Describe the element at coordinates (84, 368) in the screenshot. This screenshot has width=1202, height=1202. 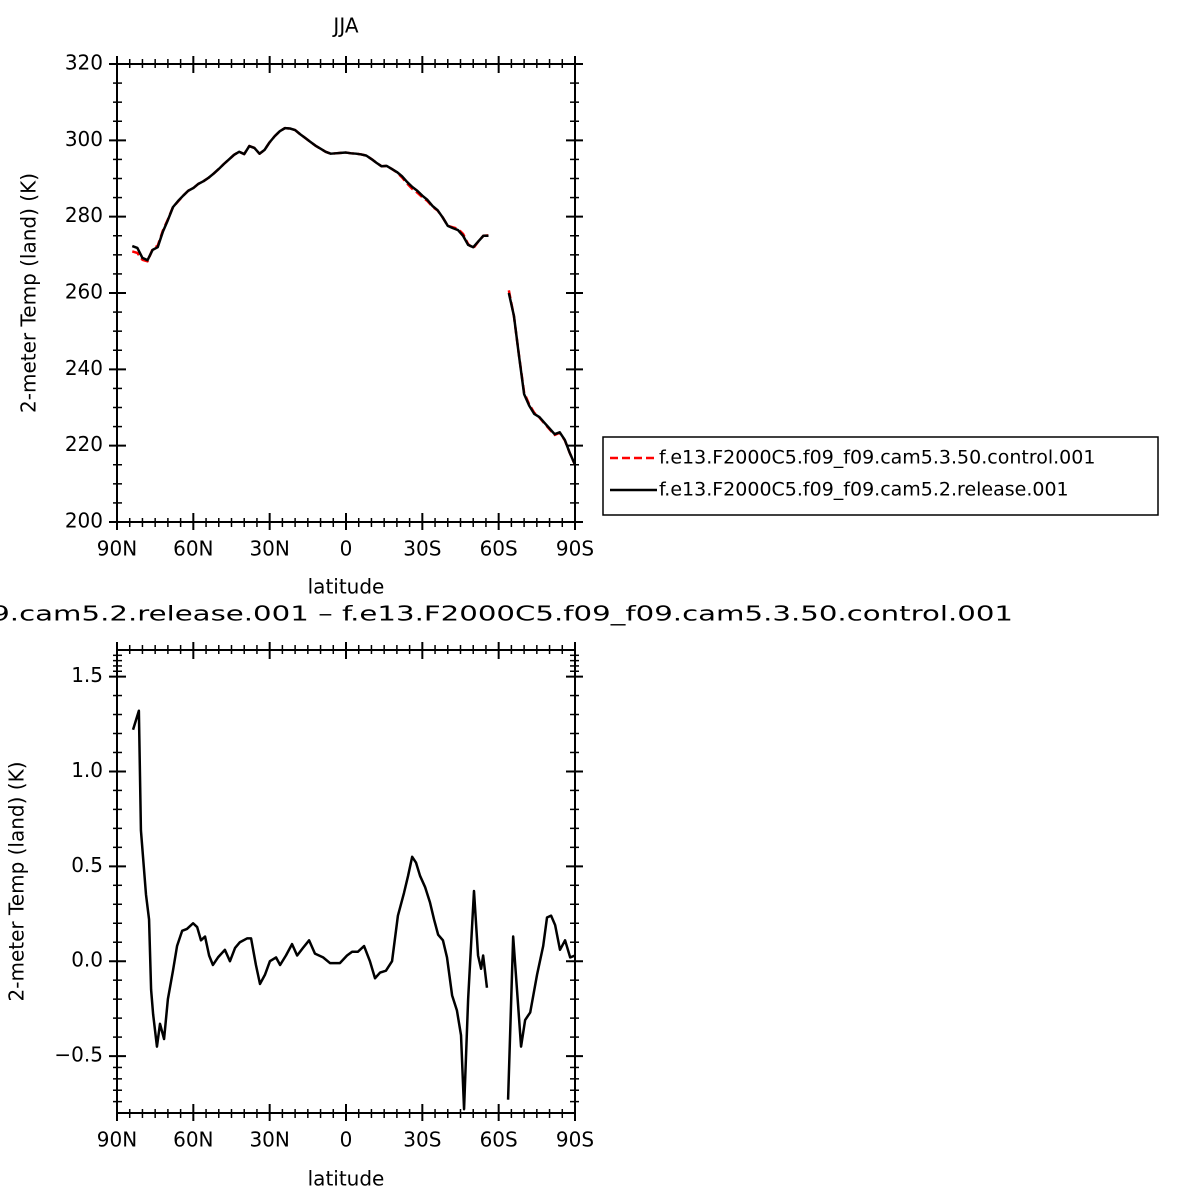
I see `y-tick-label: 240` at that location.